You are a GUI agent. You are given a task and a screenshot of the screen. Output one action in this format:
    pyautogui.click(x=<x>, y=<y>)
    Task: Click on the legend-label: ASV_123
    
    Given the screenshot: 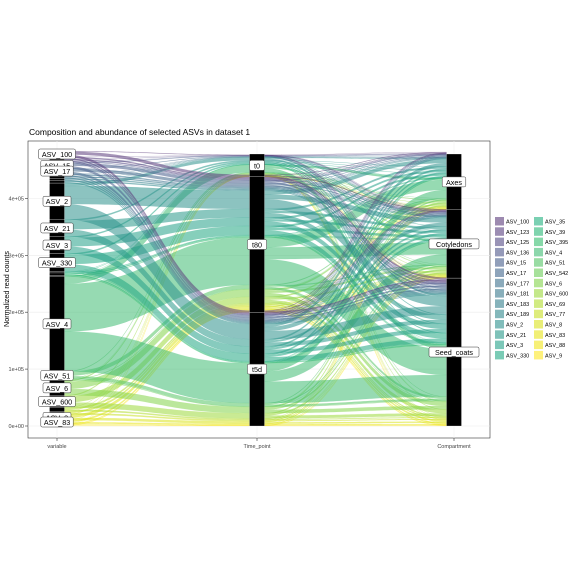 What is the action you would take?
    pyautogui.click(x=517, y=233)
    